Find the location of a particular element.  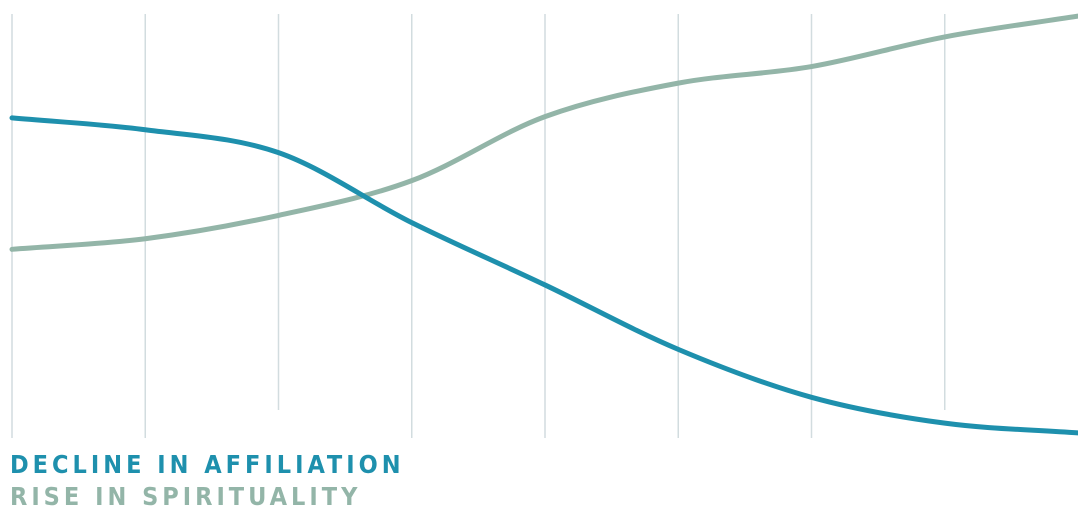

legend-decline-in-affiliation: DECLINE IN AFFILIATION is located at coordinates (207, 464).